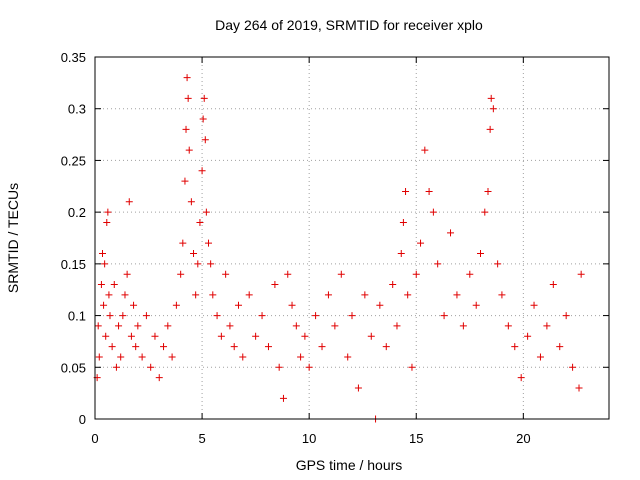 Image resolution: width=640 pixels, height=480 pixels. What do you see at coordinates (73, 160) in the screenshot?
I see `y-tick-label: 0.25` at bounding box center [73, 160].